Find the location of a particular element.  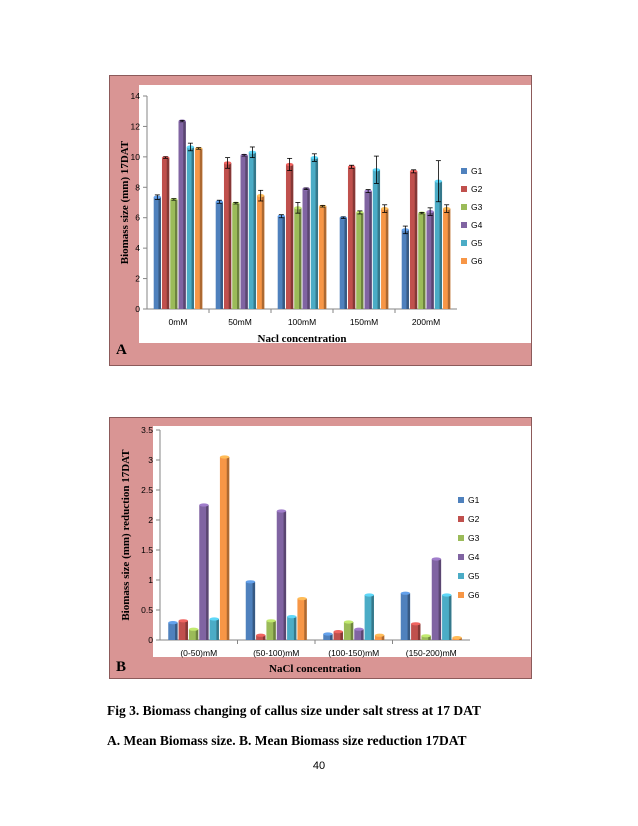

panel-label-a: A is located at coordinates (121, 350).